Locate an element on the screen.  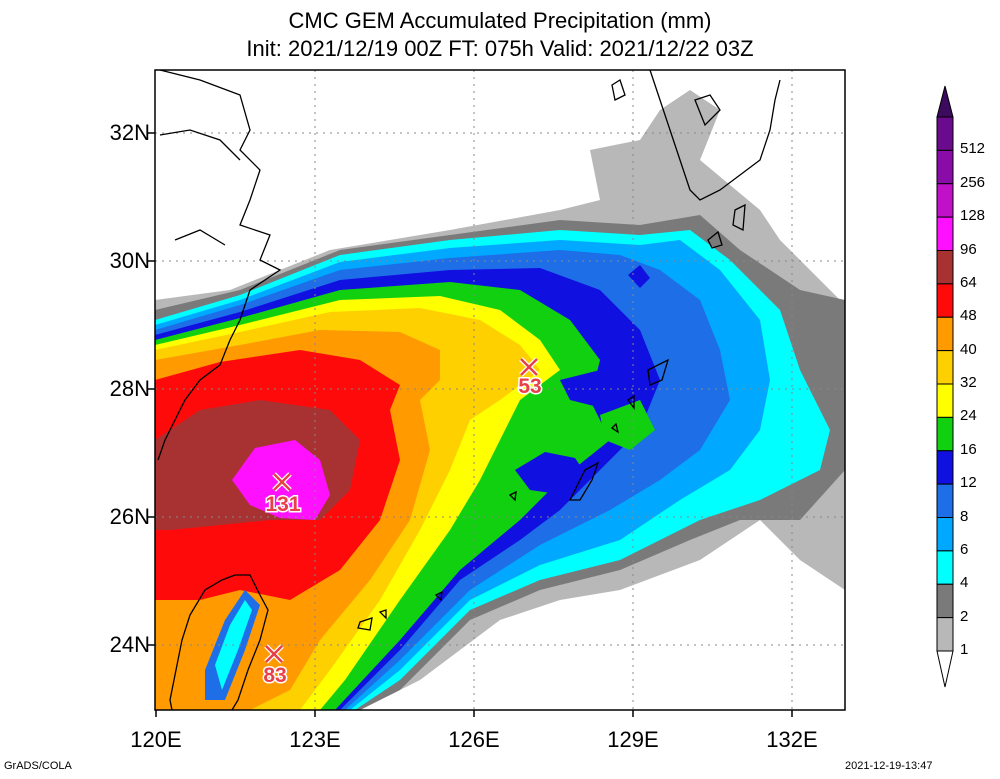
footer-timestamp: 2021-12-19-13:47 is located at coordinates (889, 766).